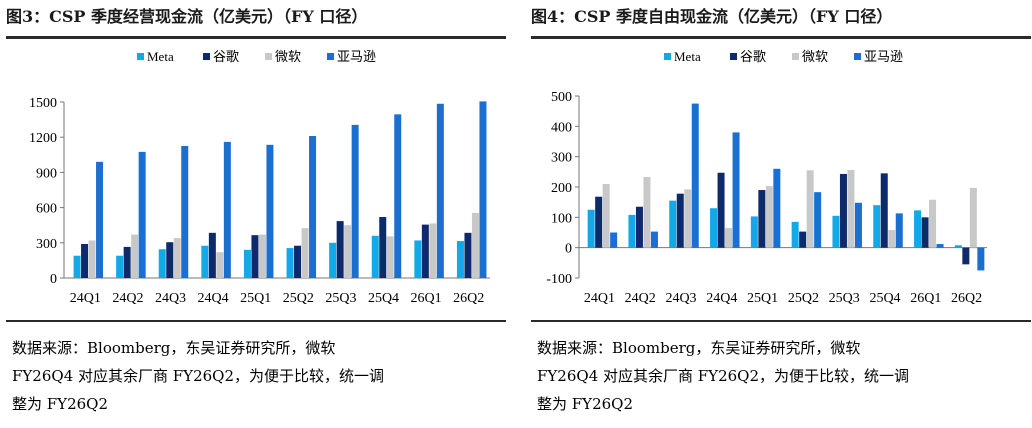  I want to click on source-line: 数据来源：Bloomberg，东吴证券研究所，微软, so click(699, 348).